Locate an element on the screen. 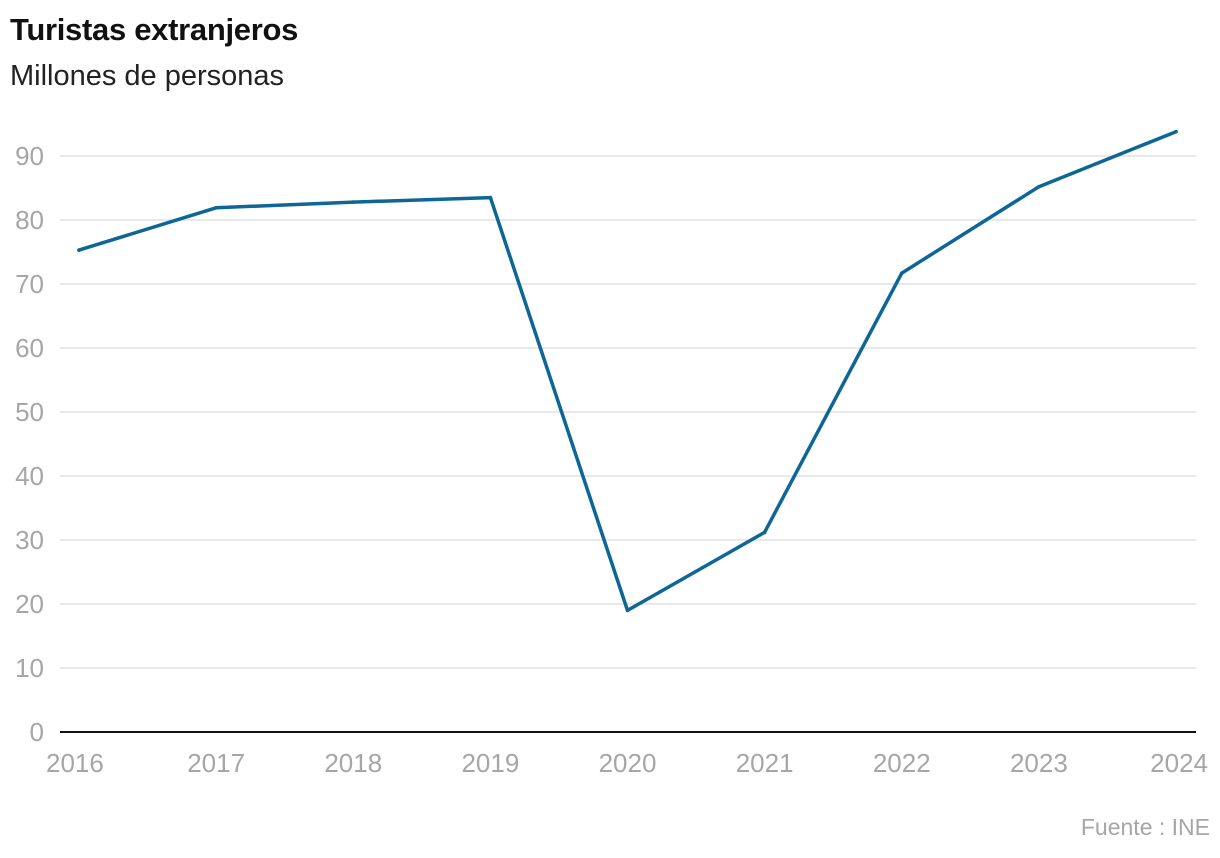 The image size is (1220, 858). x-tick-label: 2021 is located at coordinates (765, 763).